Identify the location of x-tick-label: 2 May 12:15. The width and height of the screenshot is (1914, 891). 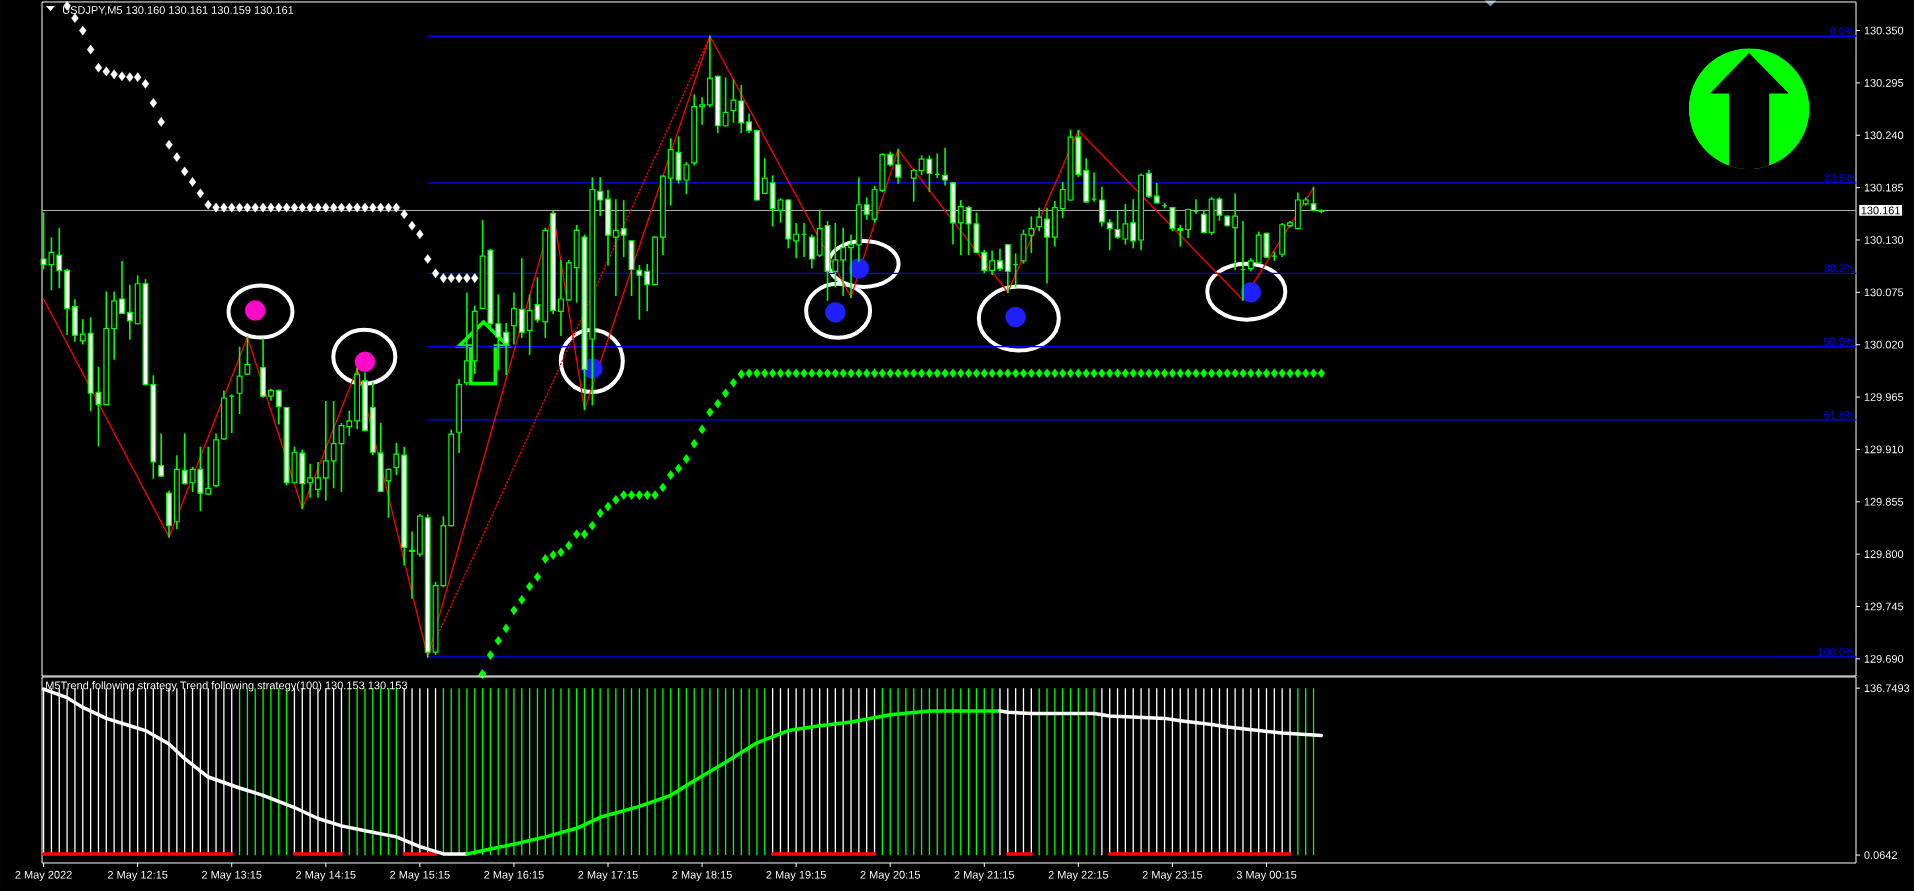
(137, 875).